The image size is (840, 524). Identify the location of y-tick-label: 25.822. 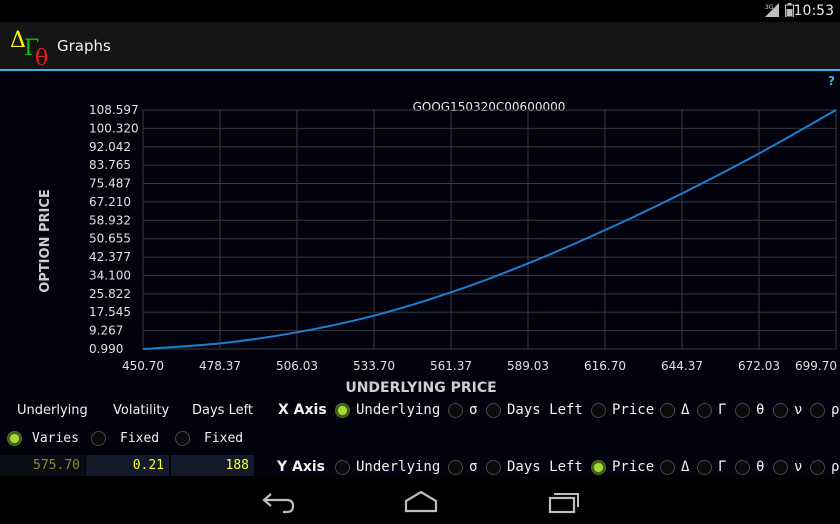
(110, 294).